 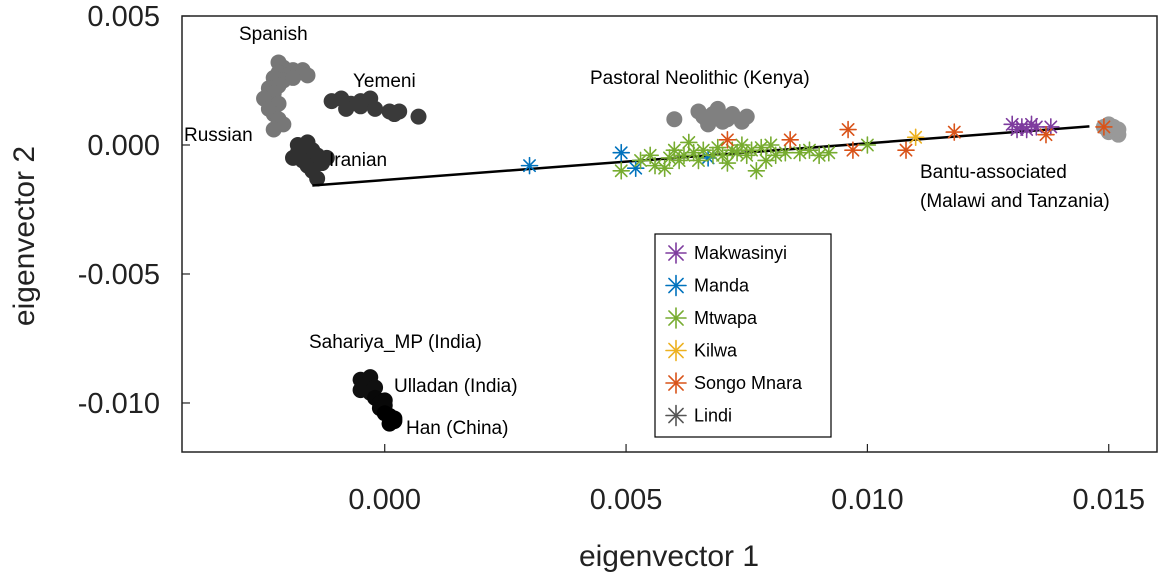 I want to click on x-axis-title: eigenvector 1, so click(x=669, y=556).